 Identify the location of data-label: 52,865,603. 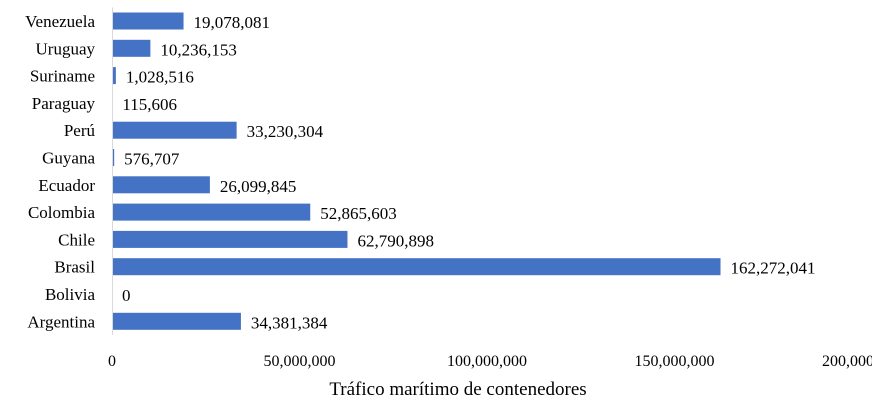
(358, 213).